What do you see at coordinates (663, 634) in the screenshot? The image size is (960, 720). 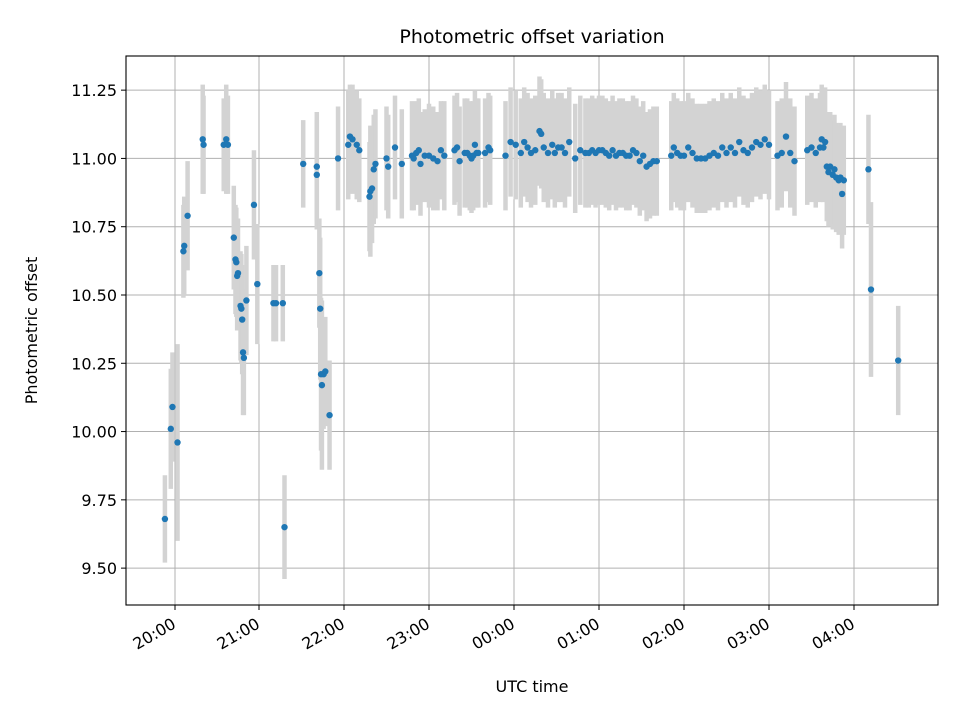 I see `x-tick-label: 02:00` at bounding box center [663, 634].